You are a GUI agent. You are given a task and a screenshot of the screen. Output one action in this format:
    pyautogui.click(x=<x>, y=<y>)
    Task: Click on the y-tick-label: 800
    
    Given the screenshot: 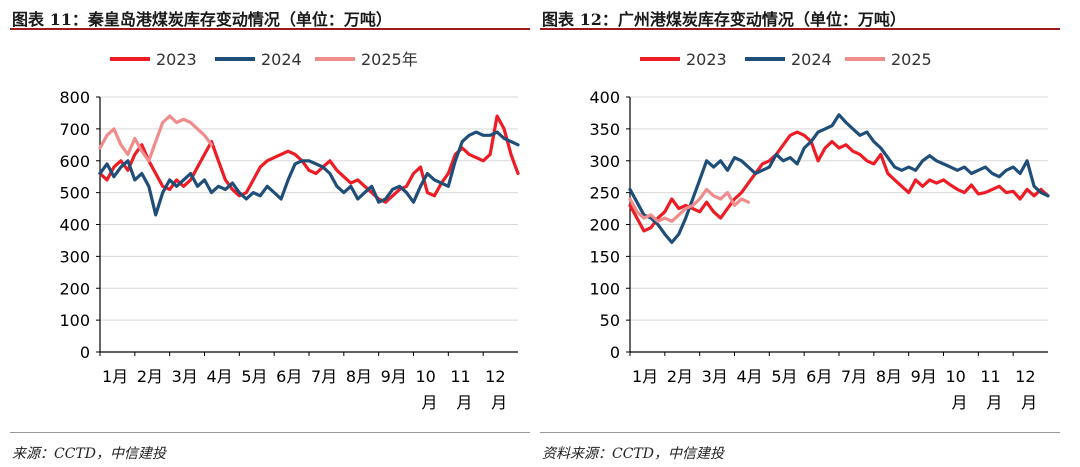 What is the action you would take?
    pyautogui.click(x=74, y=97)
    